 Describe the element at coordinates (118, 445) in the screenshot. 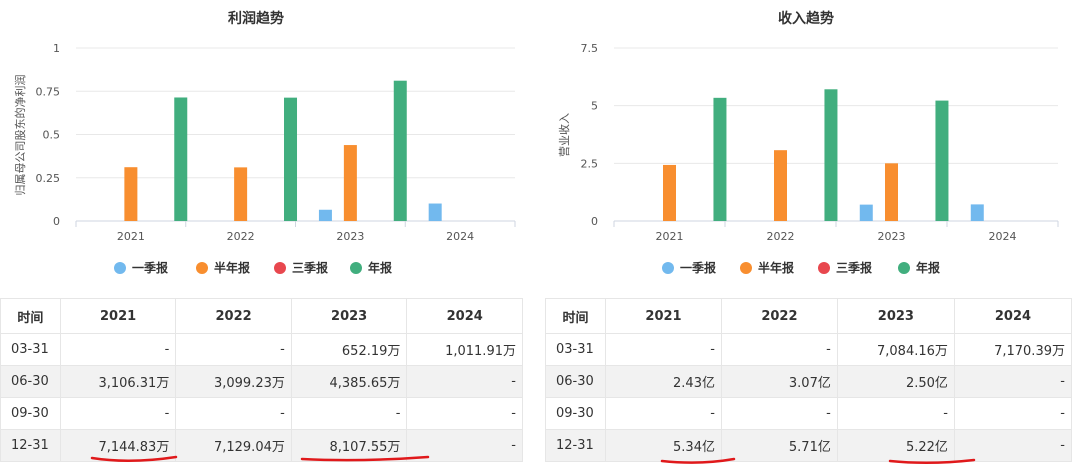

I see `table-cell: 7,144.83万` at that location.